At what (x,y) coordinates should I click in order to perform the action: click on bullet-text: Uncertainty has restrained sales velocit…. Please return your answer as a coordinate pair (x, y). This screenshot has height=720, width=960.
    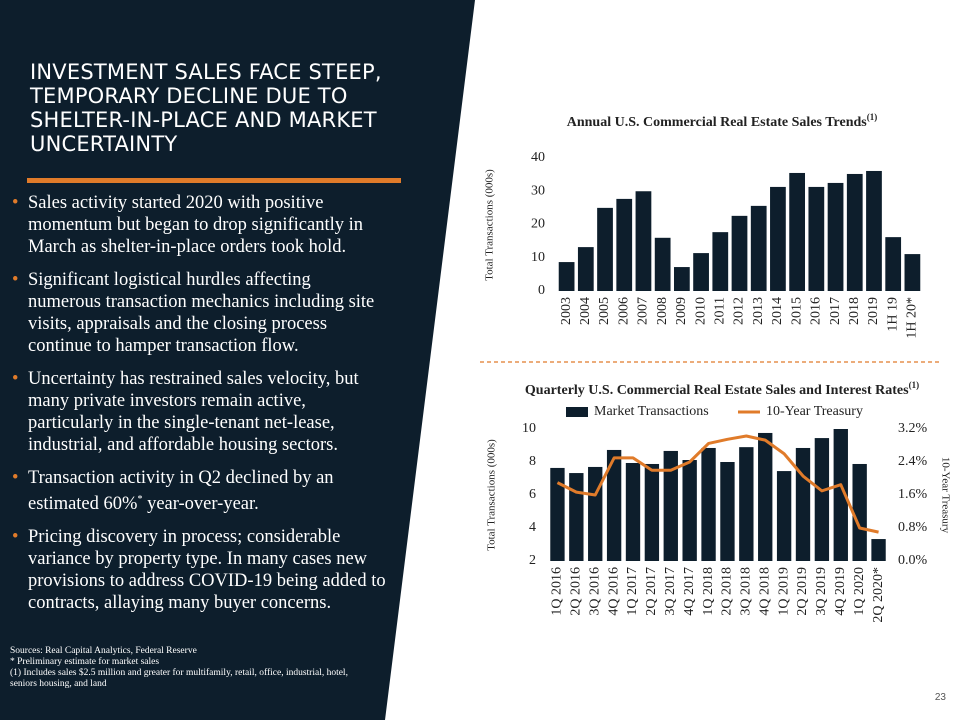
    Looking at the image, I should click on (193, 412).